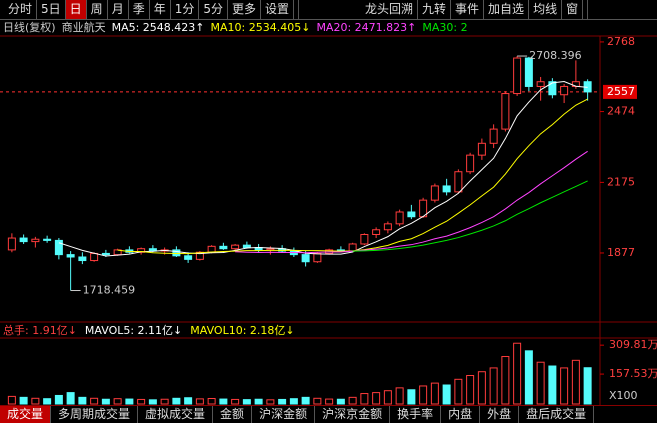  What do you see at coordinates (226, 27) in the screenshot?
I see `legend-name: MA10` at bounding box center [226, 27].